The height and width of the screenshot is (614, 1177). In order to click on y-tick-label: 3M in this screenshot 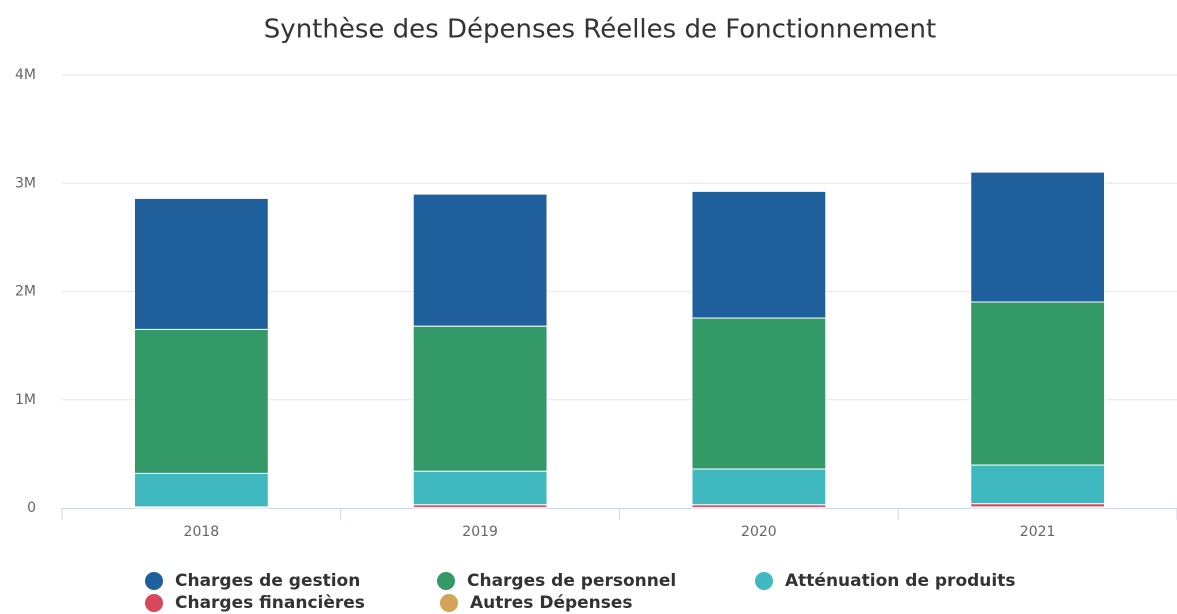, I will do `click(25, 183)`.